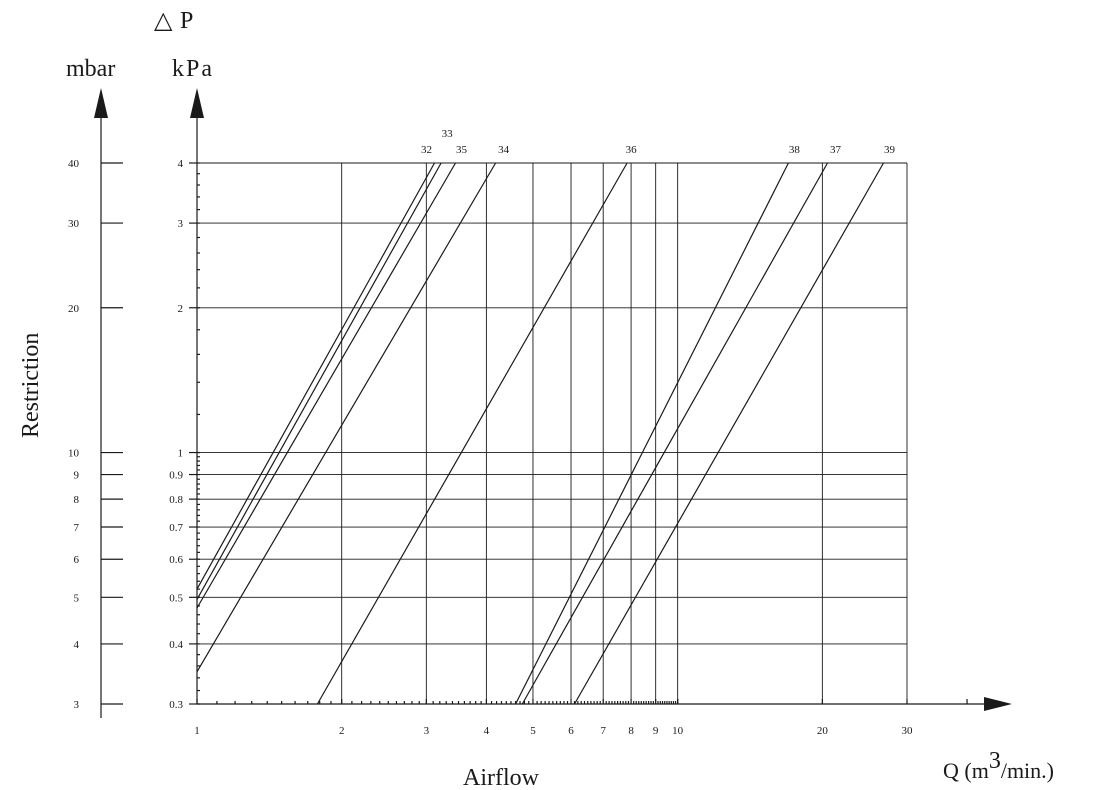  What do you see at coordinates (603, 731) in the screenshot?
I see `x-tick-label: 7` at bounding box center [603, 731].